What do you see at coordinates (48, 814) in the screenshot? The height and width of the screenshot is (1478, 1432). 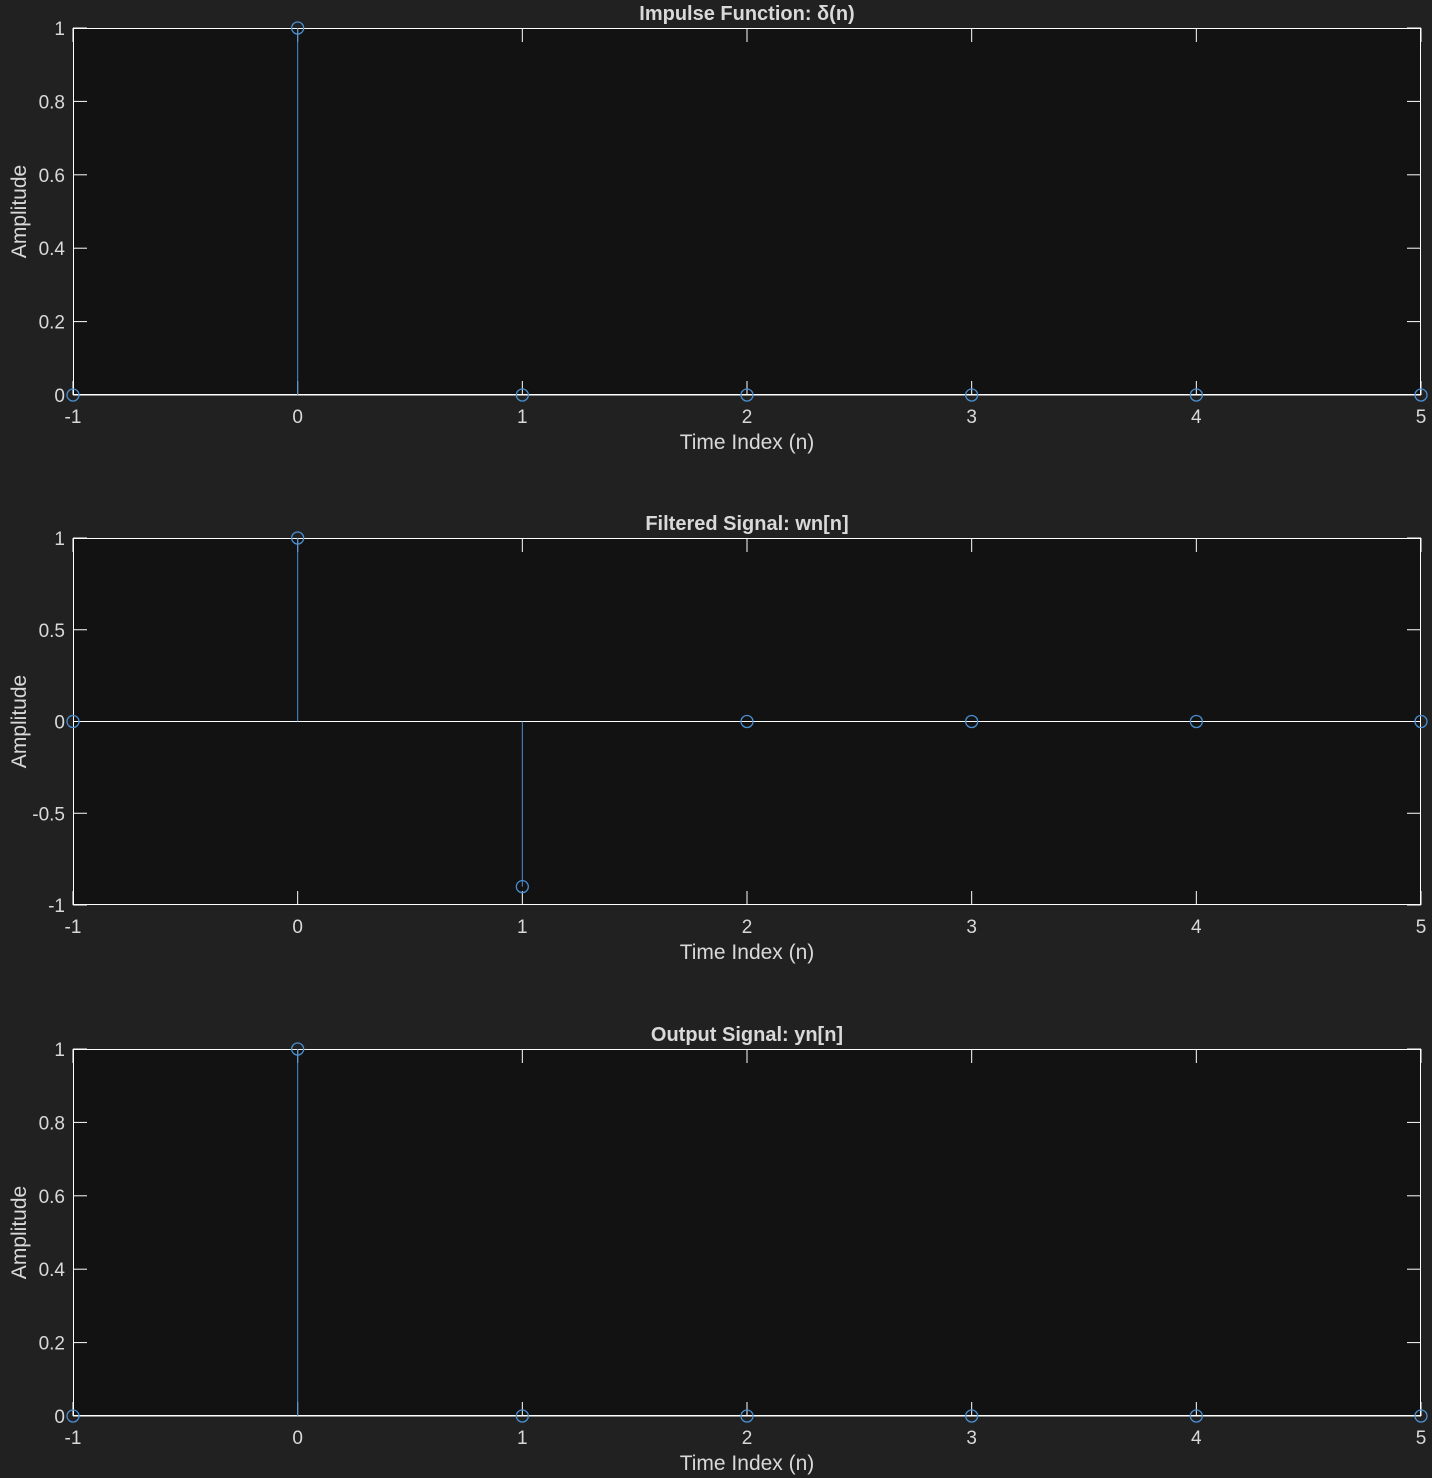 I see `y-tick-label: -0.5` at bounding box center [48, 814].